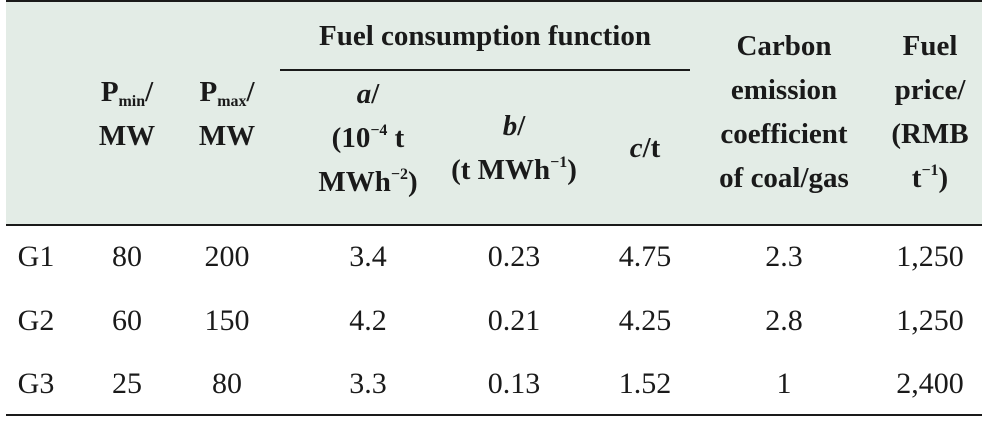  What do you see at coordinates (784, 320) in the screenshot?
I see `cell-carbon: 2.8` at bounding box center [784, 320].